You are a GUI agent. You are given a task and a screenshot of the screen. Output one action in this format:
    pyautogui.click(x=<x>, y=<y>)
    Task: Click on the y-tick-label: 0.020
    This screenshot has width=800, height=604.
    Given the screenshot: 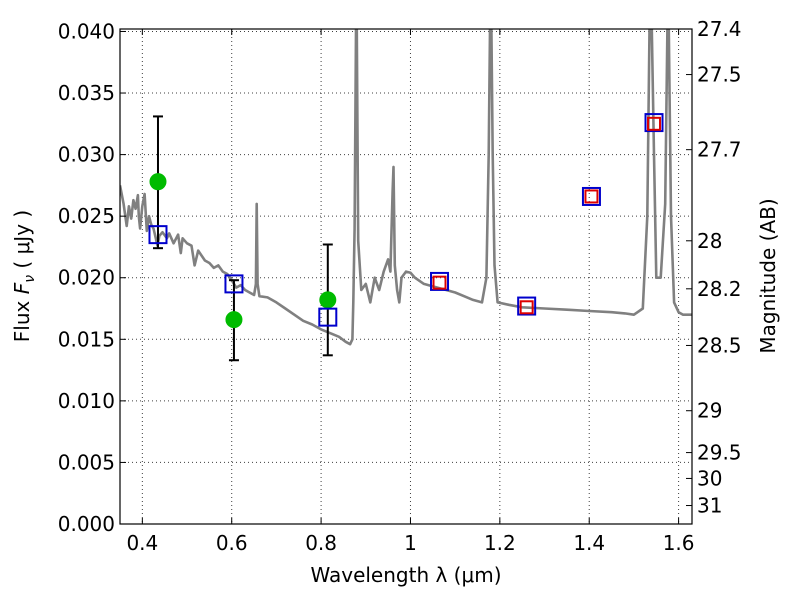 What is the action you would take?
    pyautogui.click(x=86, y=278)
    